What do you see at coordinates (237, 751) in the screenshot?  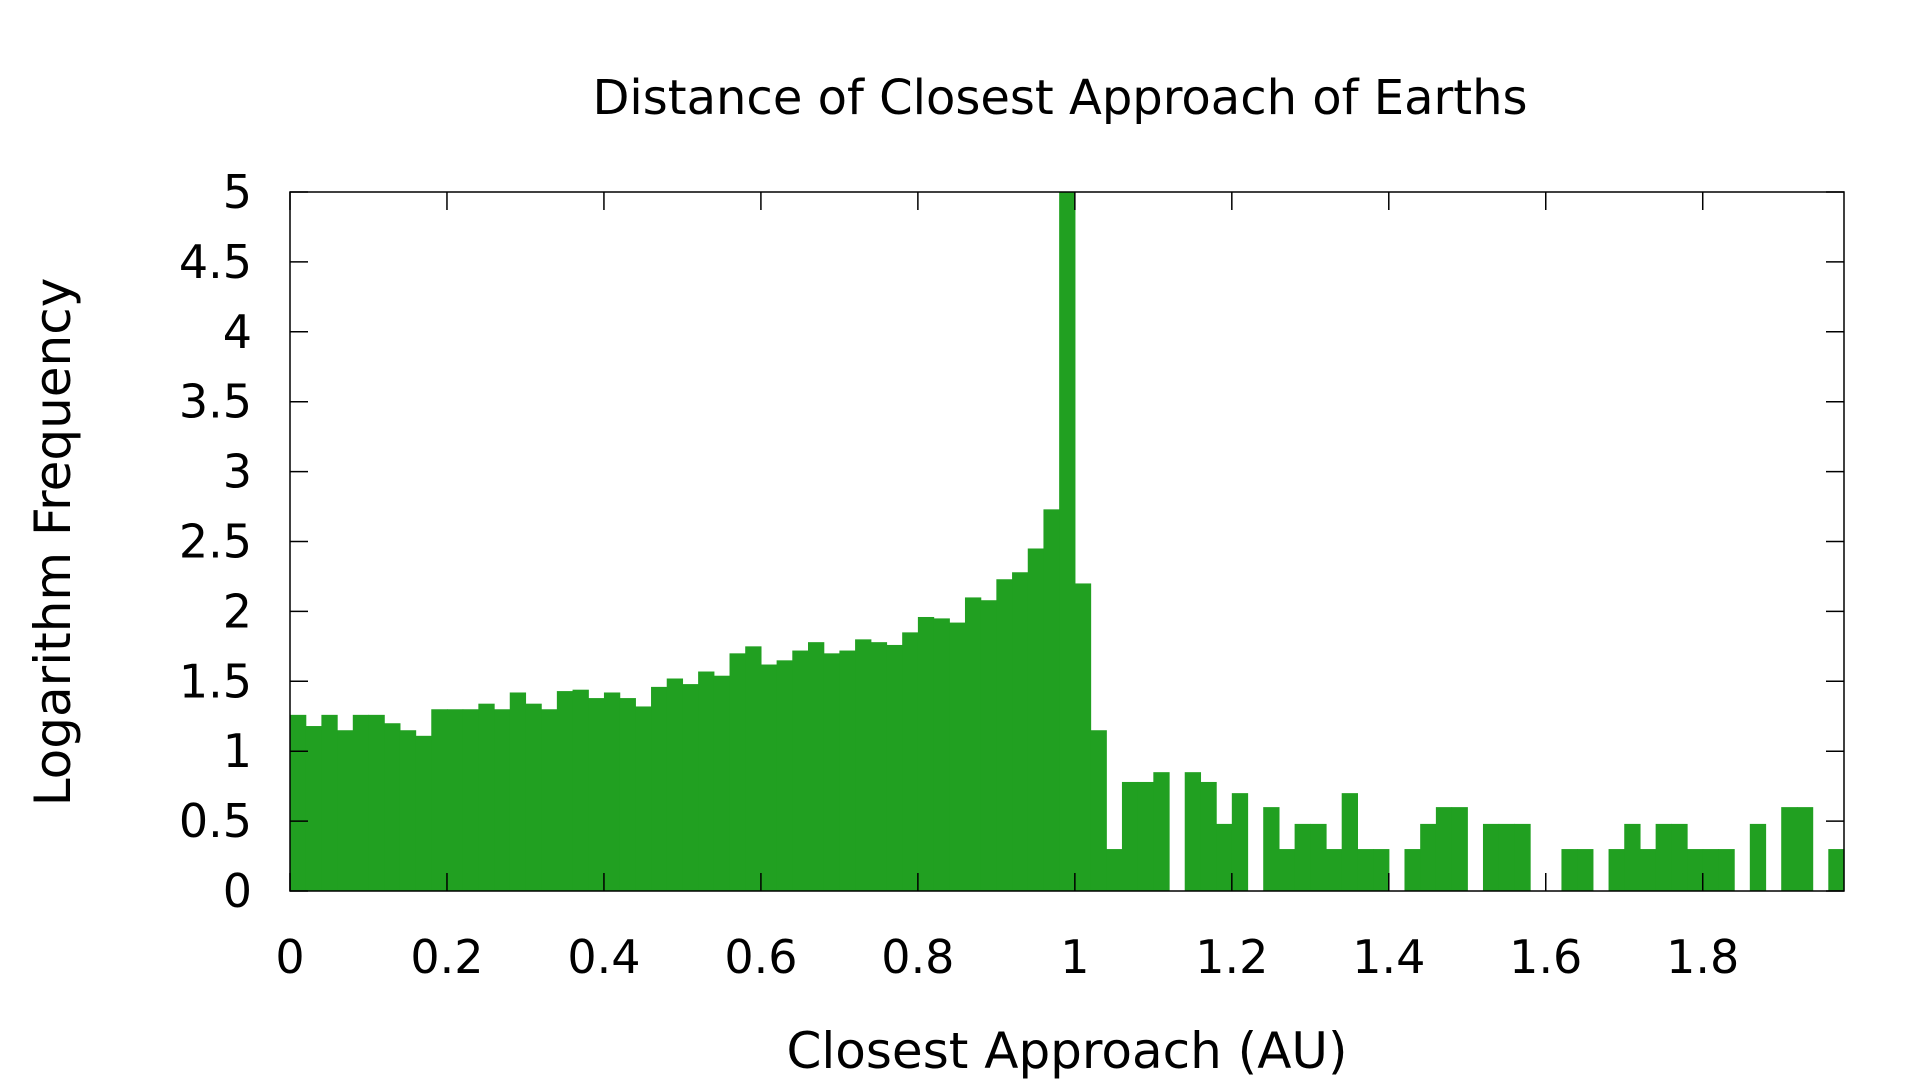 I see `y-tick-label: 1` at bounding box center [237, 751].